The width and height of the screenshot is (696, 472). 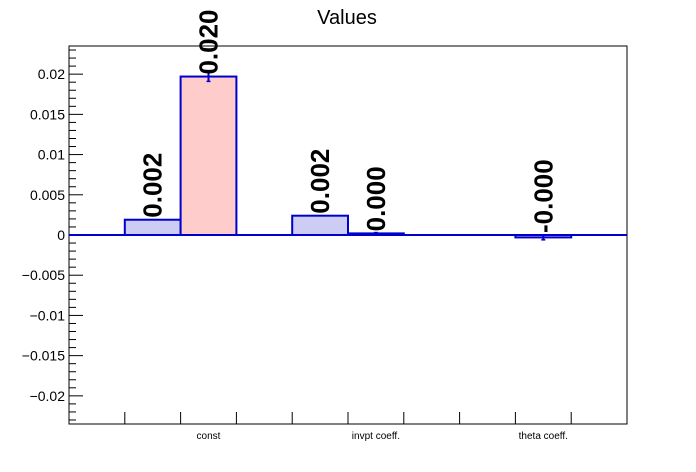 I want to click on y-tick-label: −0.015, so click(x=43, y=356).